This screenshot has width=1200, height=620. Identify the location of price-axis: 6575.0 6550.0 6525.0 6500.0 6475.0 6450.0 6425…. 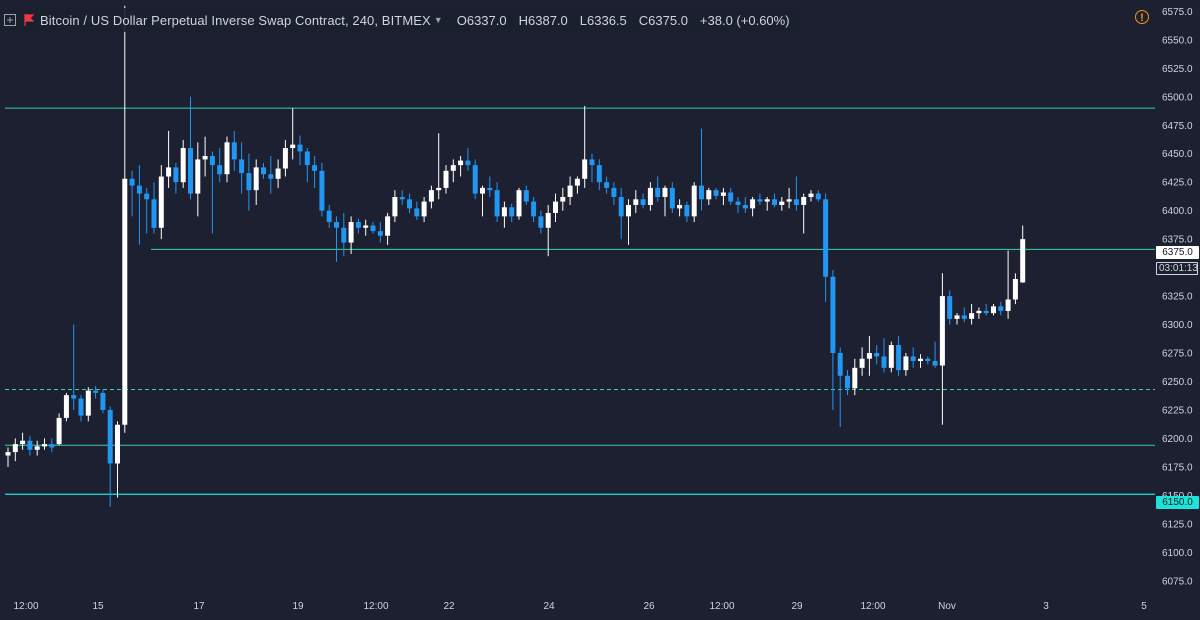
(1177, 297).